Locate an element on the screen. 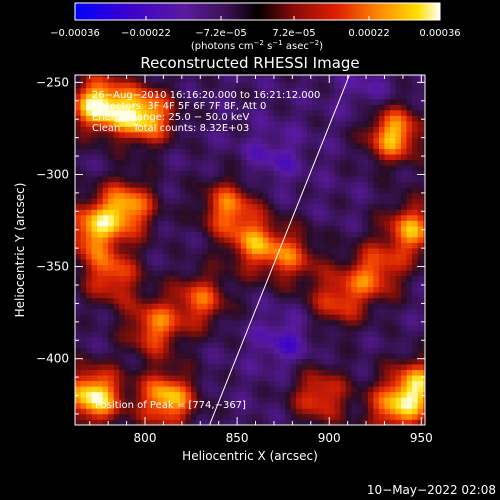 This screenshot has height=500, width=500. colorbar-tick-label: −0.00022 is located at coordinates (146, 33).